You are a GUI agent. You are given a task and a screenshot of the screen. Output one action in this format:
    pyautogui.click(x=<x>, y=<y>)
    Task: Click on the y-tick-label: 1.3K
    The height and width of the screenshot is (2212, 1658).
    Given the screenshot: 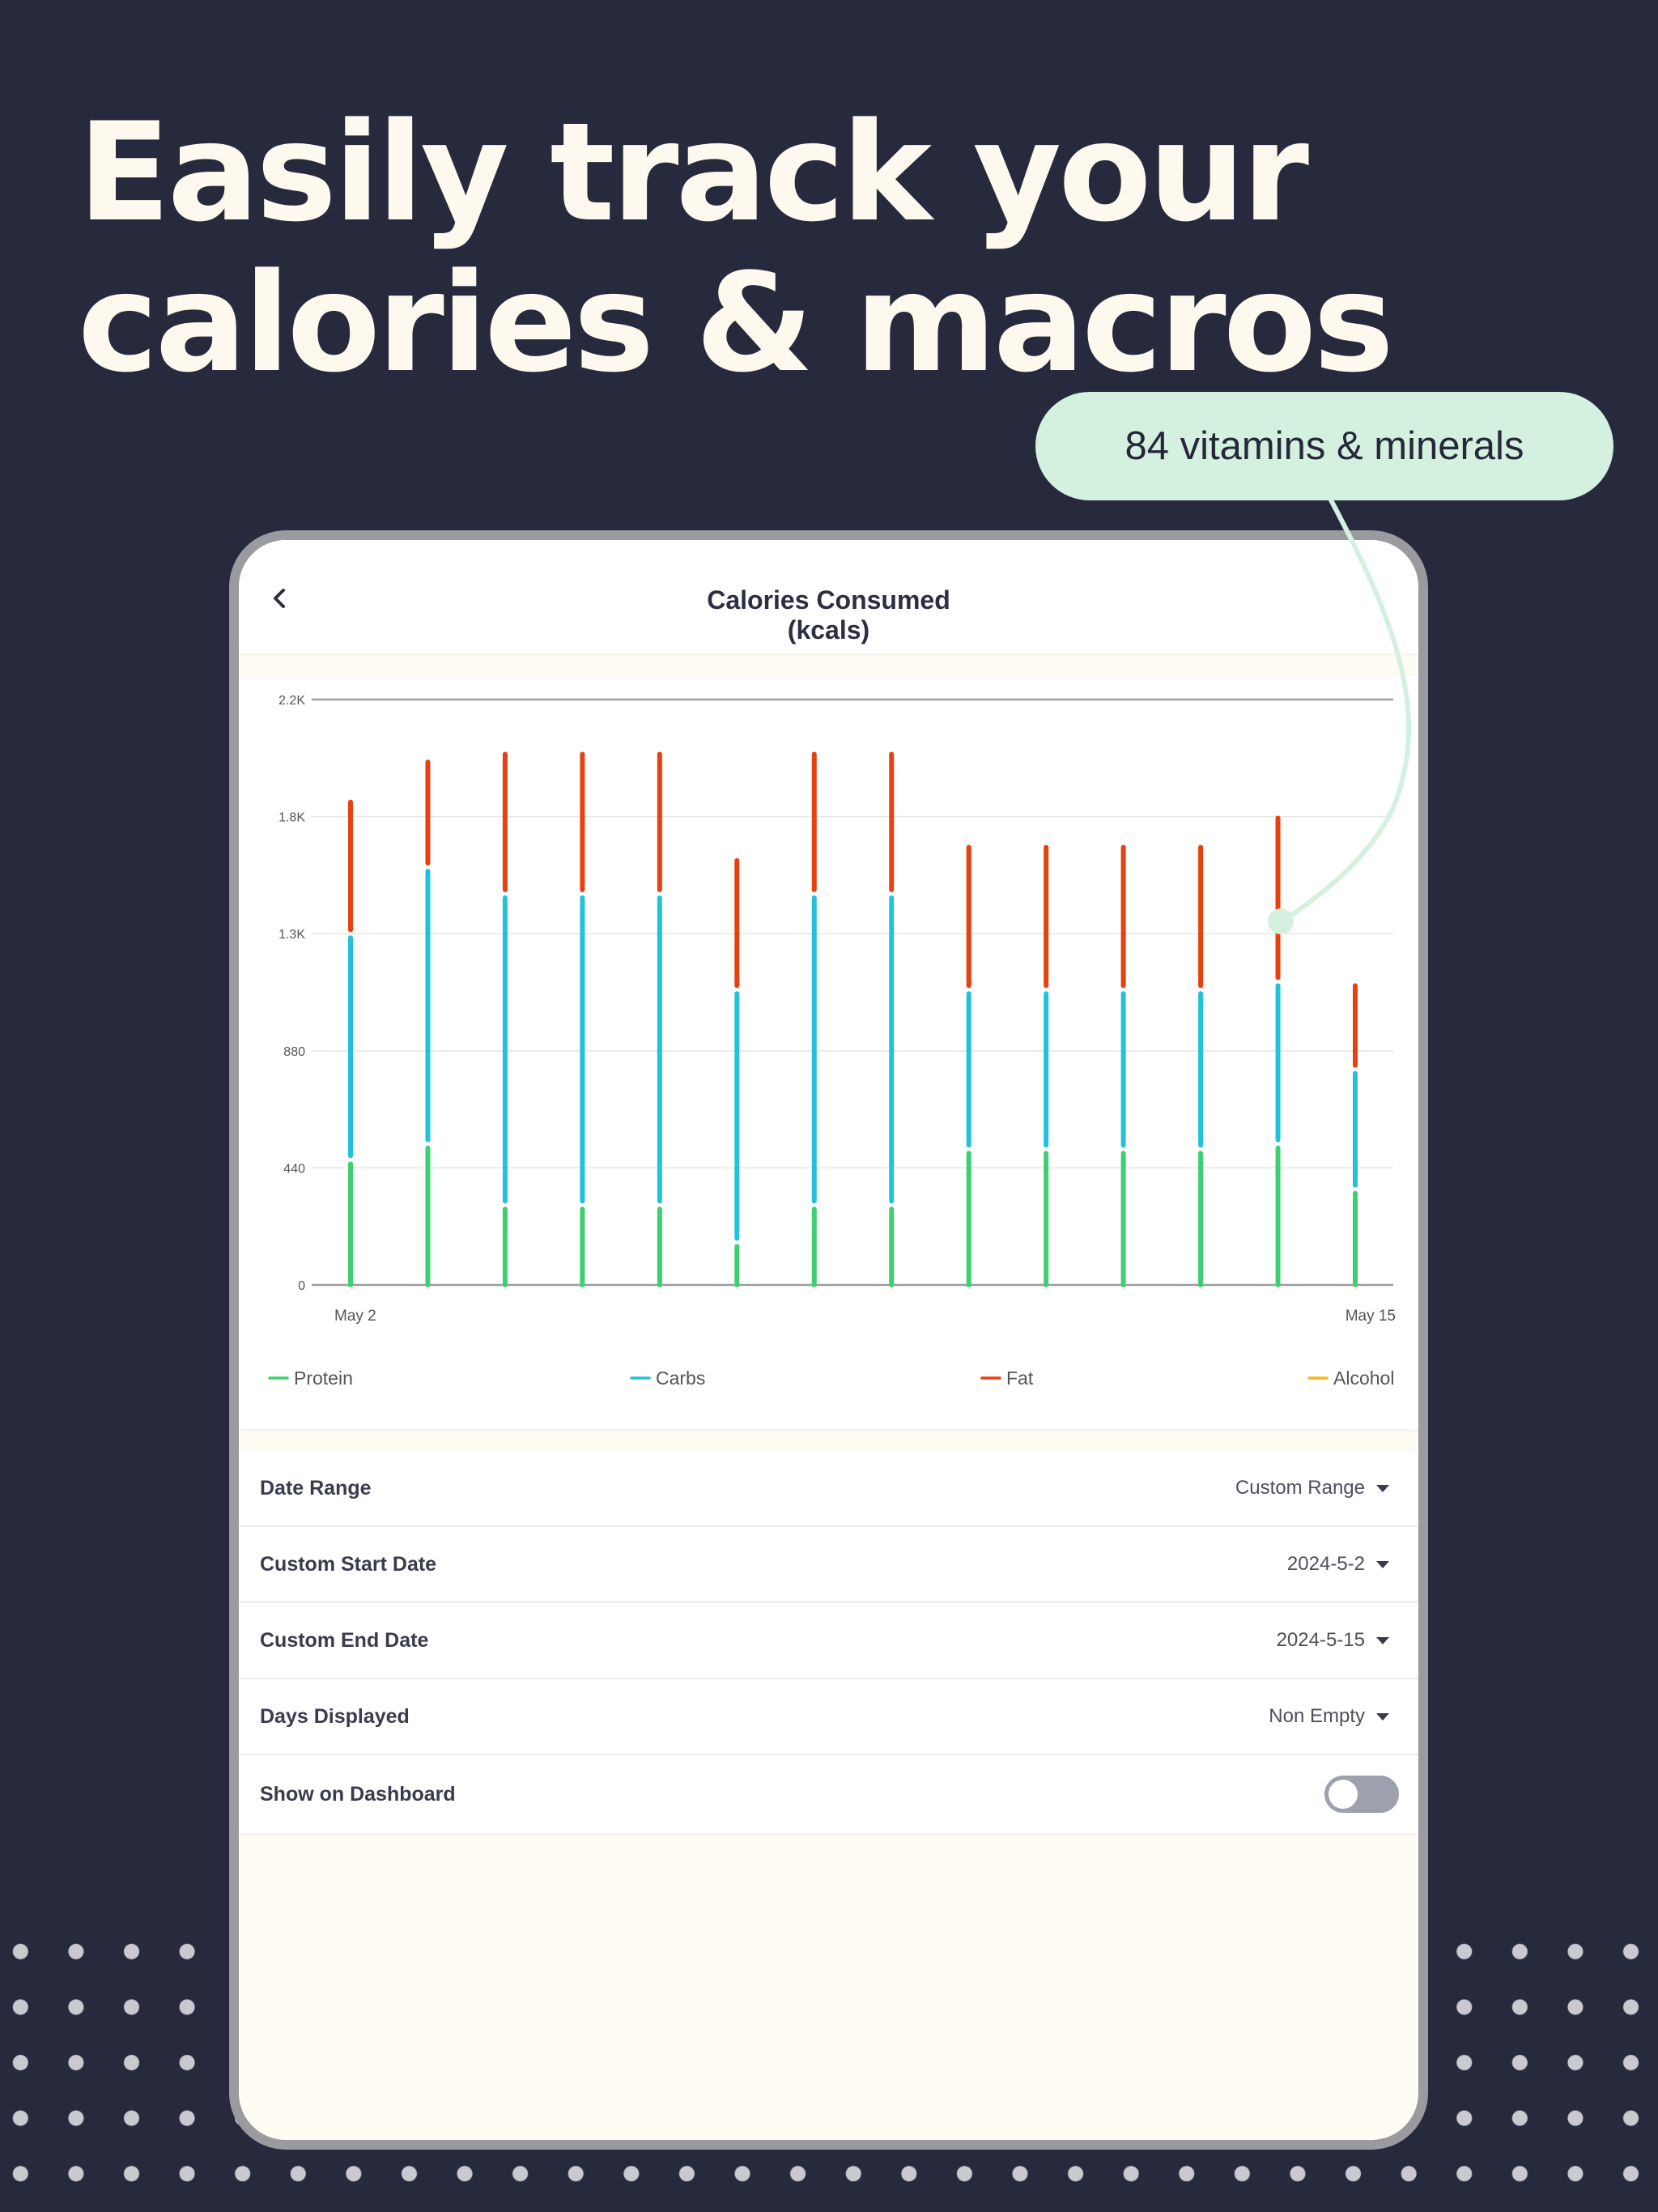 What is the action you would take?
    pyautogui.click(x=291, y=935)
    